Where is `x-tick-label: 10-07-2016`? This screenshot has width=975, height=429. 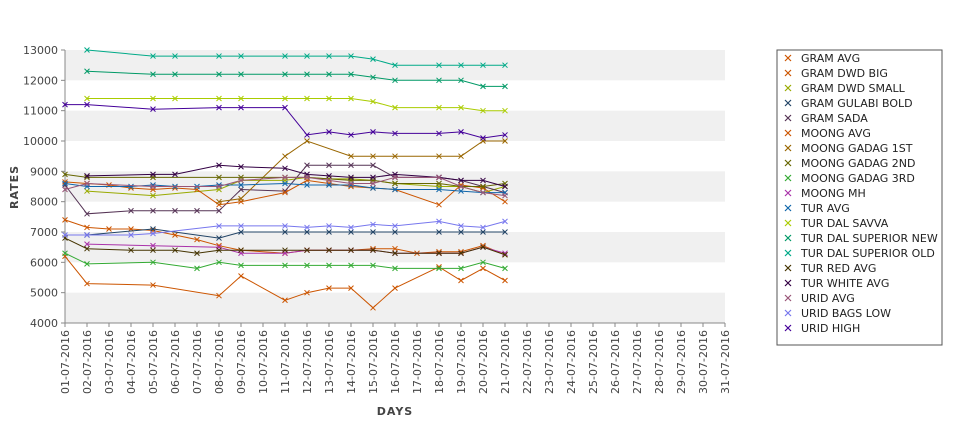
x-tick-label: 10-07-2016 is located at coordinates (263, 362).